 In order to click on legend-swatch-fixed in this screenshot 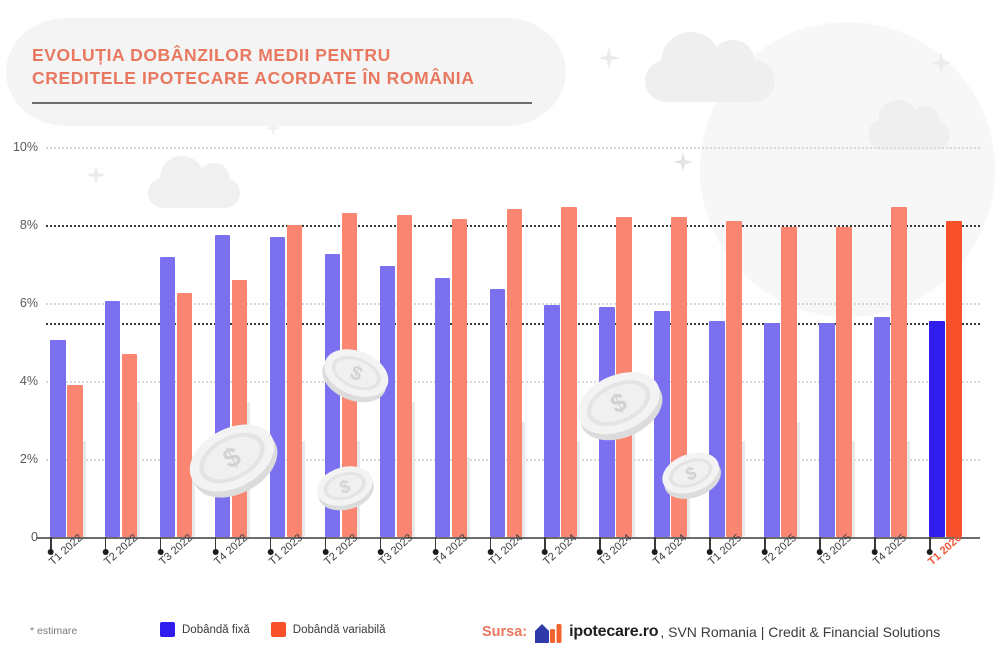, I will do `click(167, 629)`.